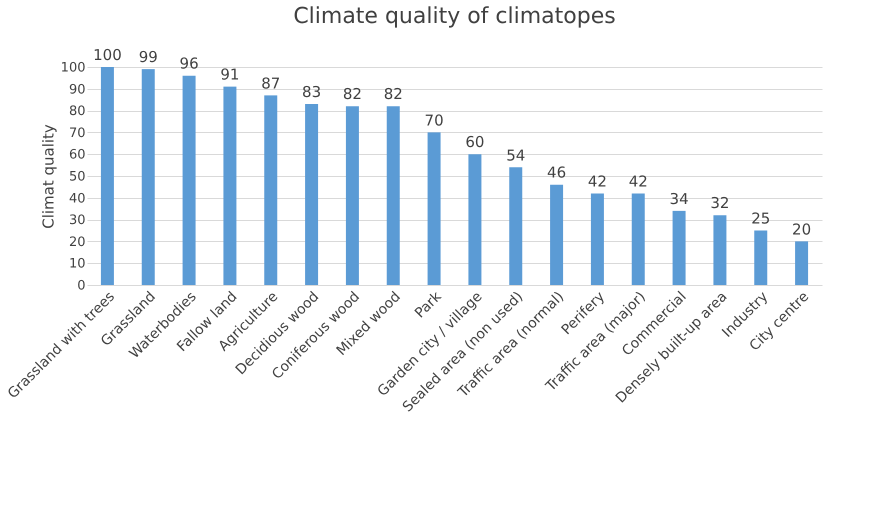 This screenshot has height=513, width=891. Describe the element at coordinates (49, 176) in the screenshot. I see `y-axis-title: Climat quality` at that location.